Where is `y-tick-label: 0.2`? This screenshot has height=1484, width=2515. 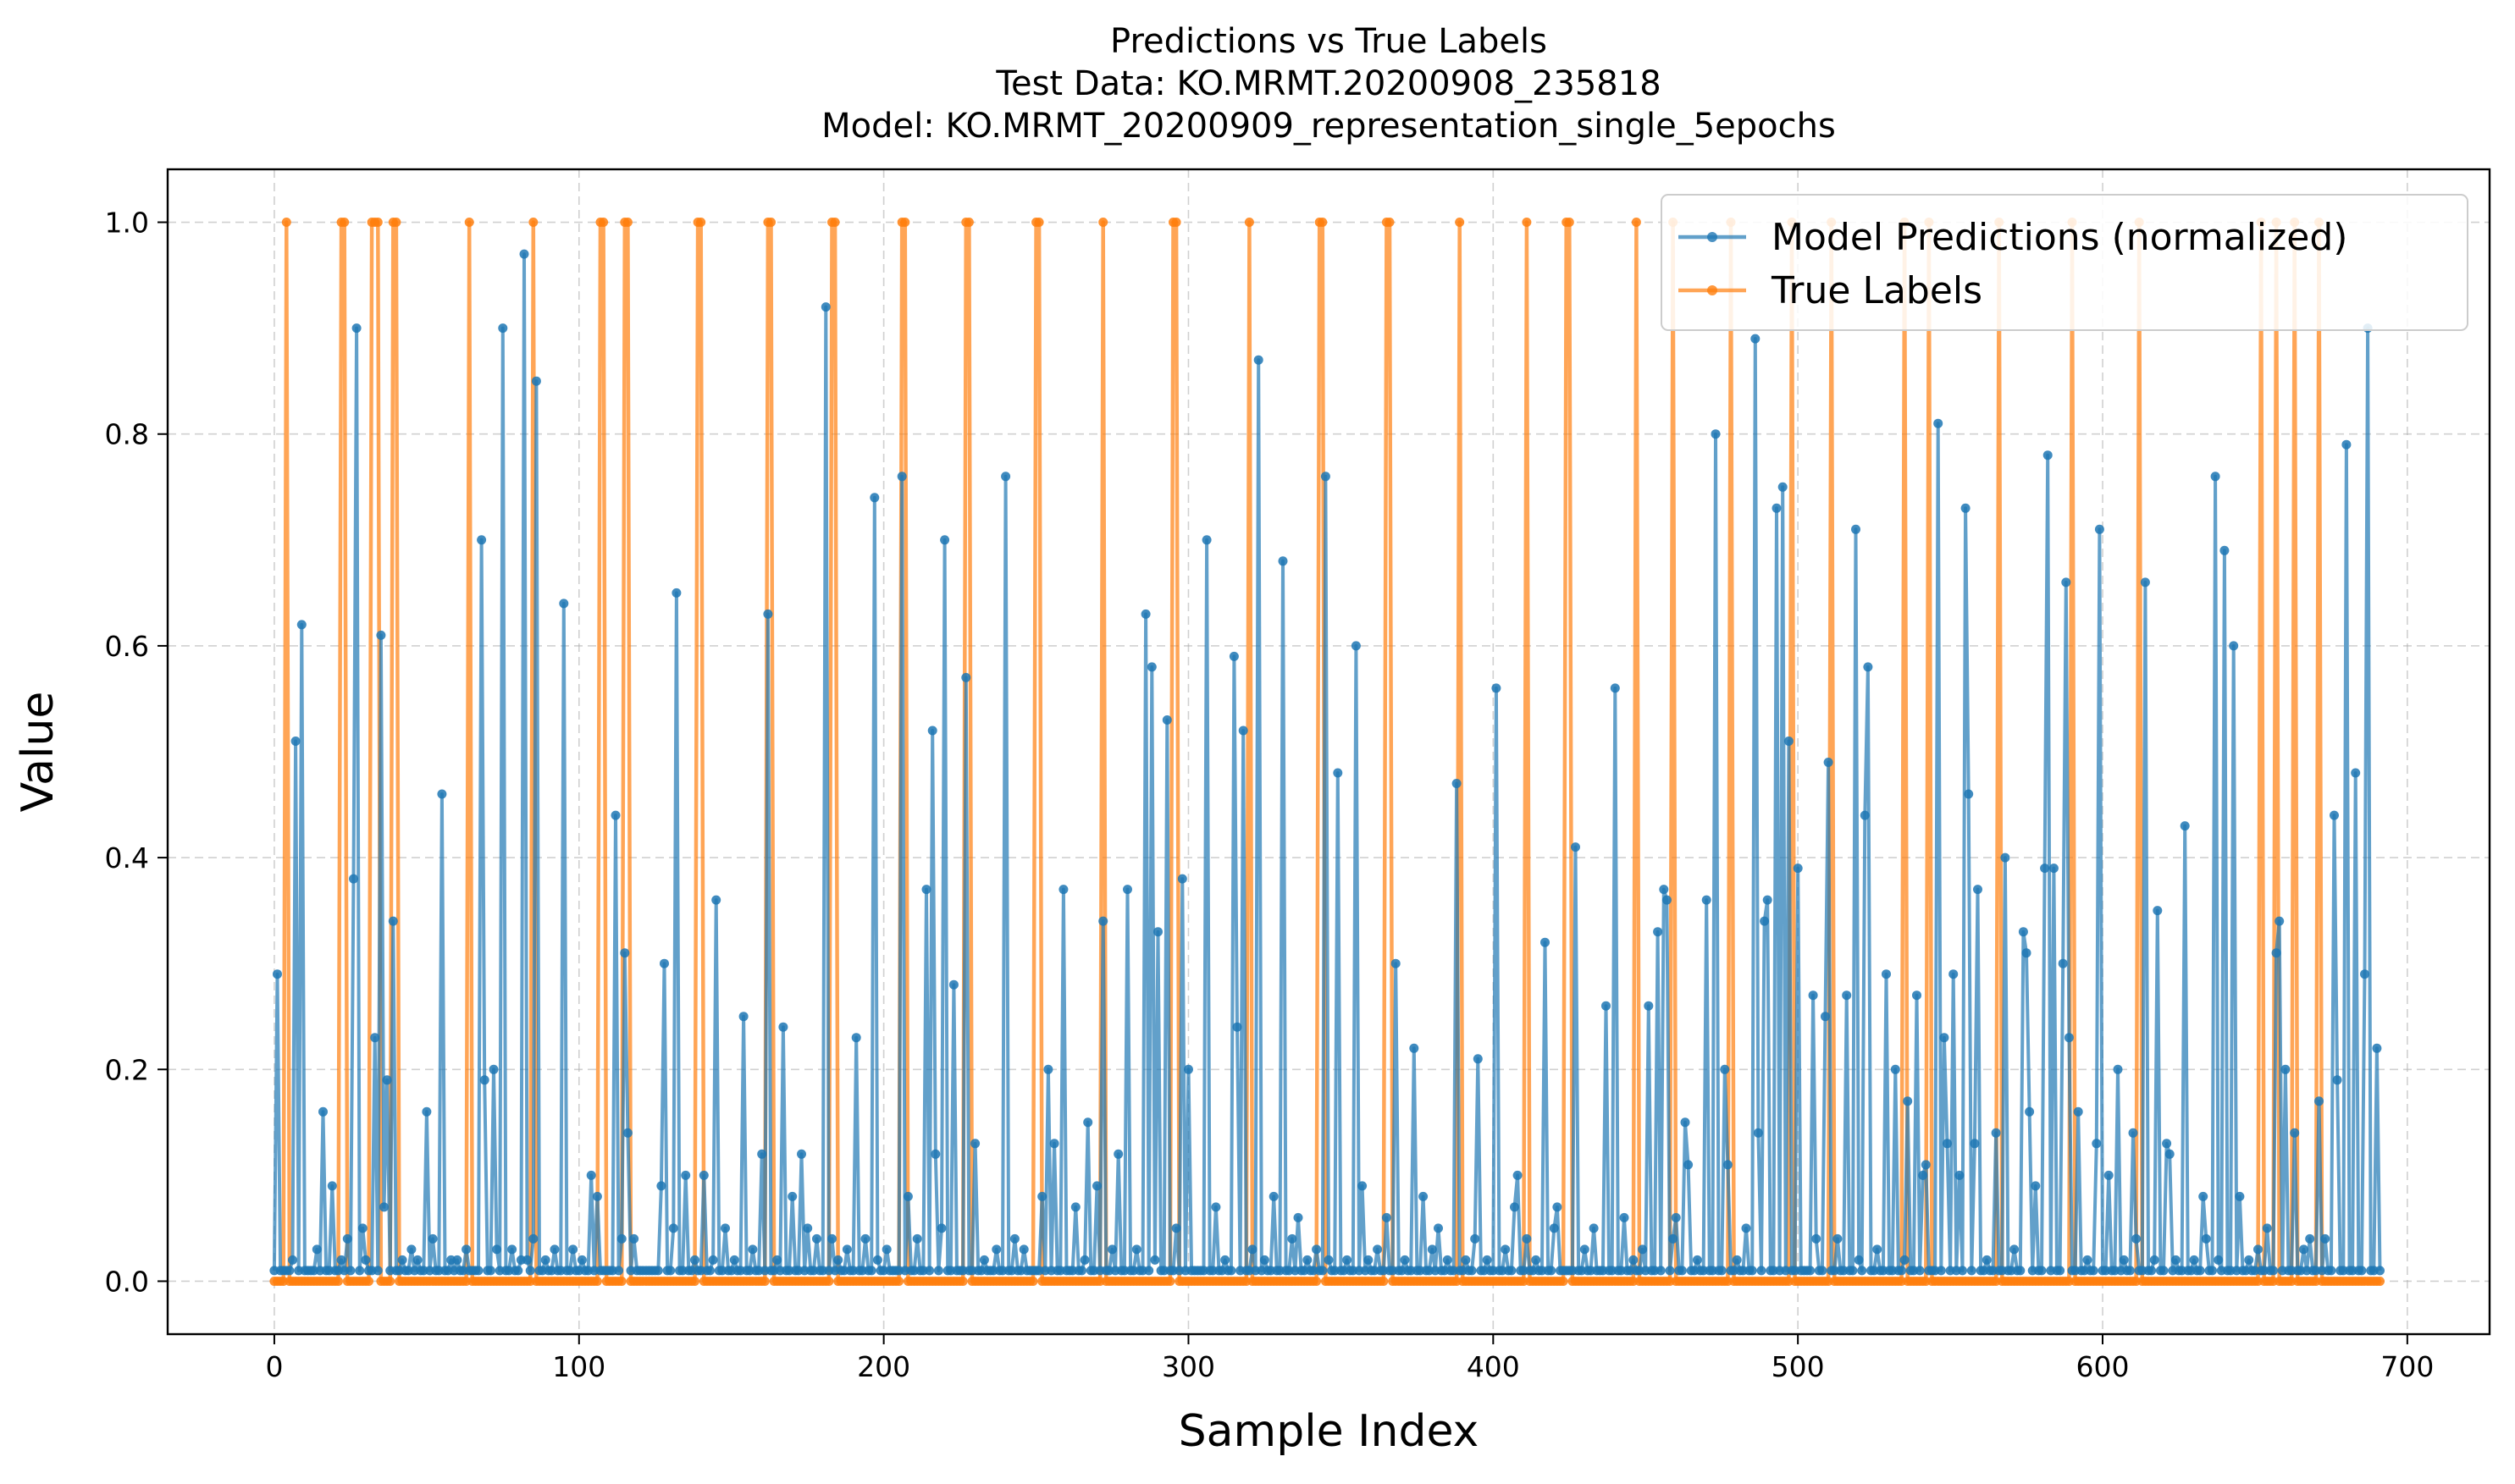 y-tick-label: 0.2 is located at coordinates (127, 1069).